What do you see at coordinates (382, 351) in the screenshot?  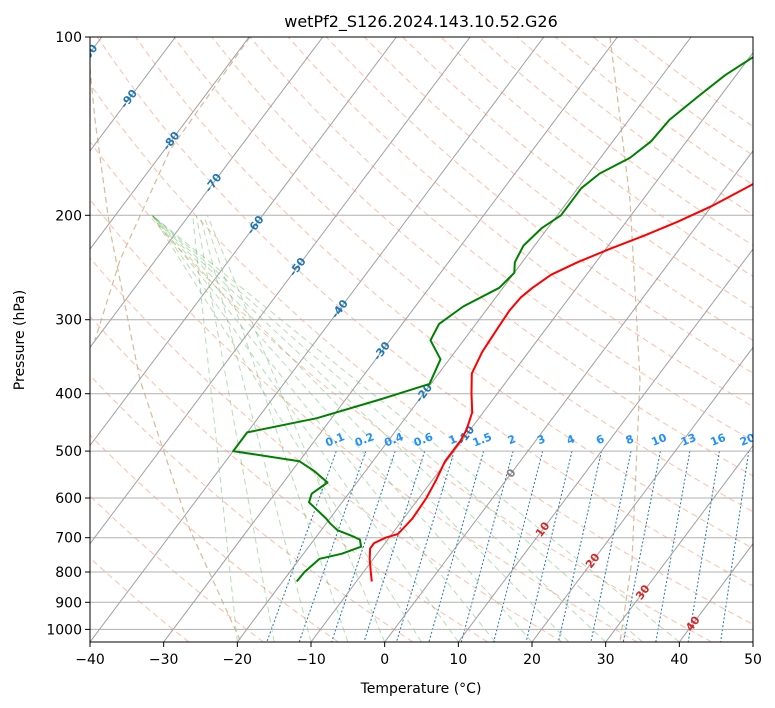 I see `isotherm-label: -30` at bounding box center [382, 351].